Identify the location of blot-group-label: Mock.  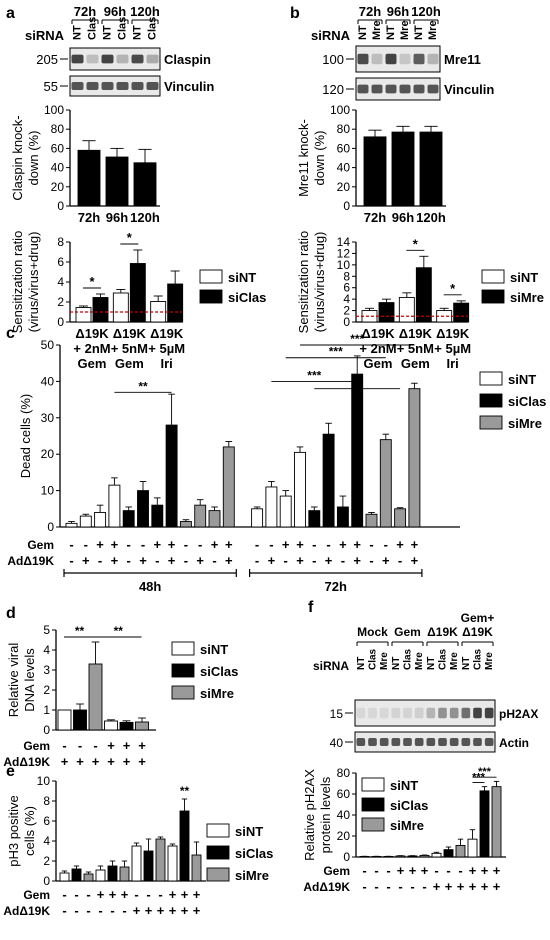
(372, 632).